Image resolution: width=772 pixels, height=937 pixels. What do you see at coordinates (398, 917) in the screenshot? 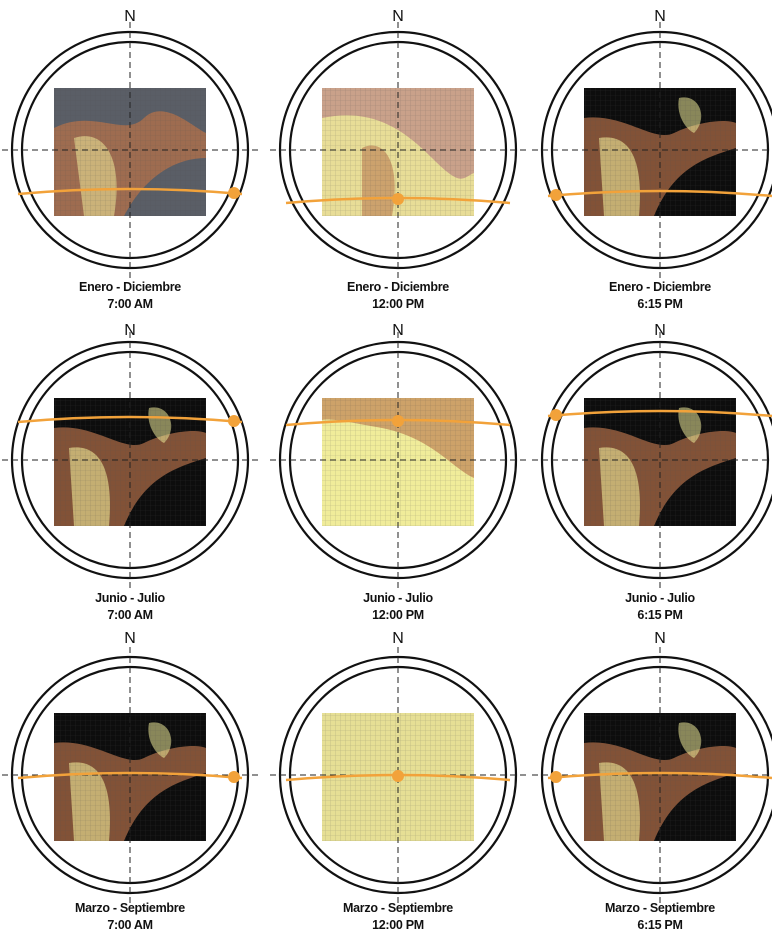
I see `panel-caption: Marzo - Septiembre 12:00 PM` at bounding box center [398, 917].